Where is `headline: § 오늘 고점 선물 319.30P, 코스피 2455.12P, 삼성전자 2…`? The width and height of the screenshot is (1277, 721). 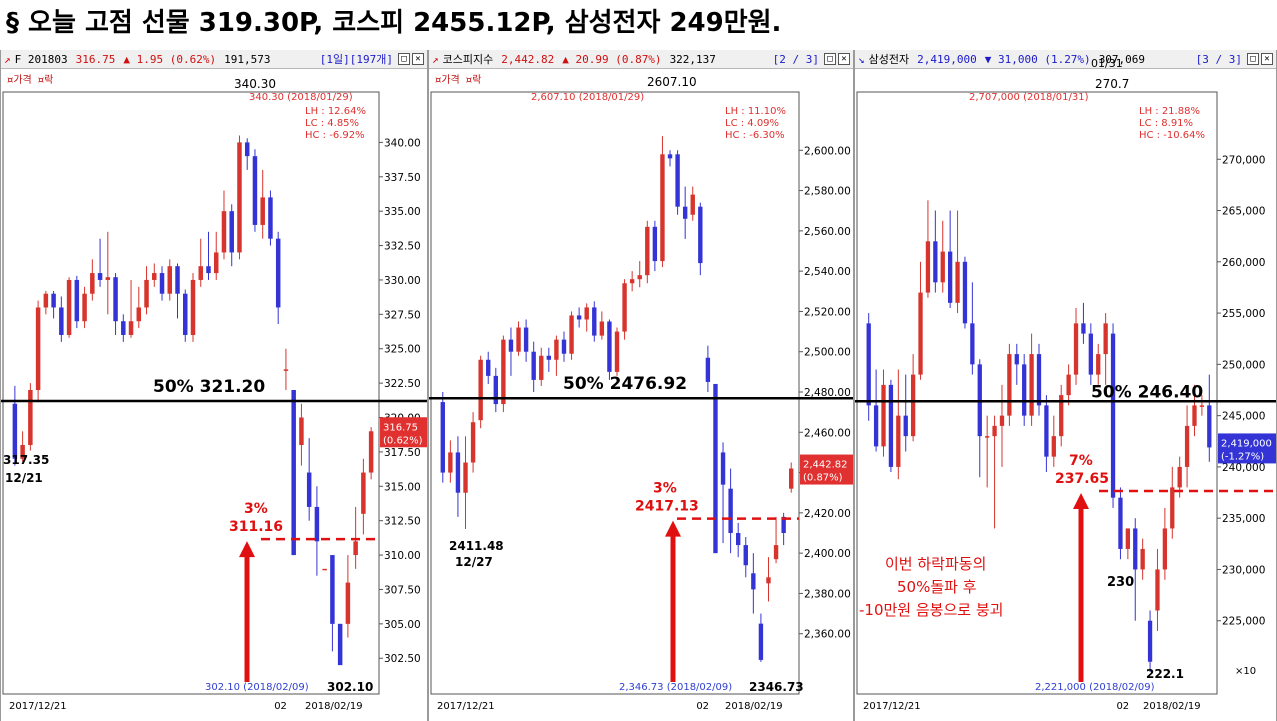
headline: § 오늘 고점 선물 319.30P, 코스피 2455.12P, 삼성전자 2… is located at coordinates (394, 23).